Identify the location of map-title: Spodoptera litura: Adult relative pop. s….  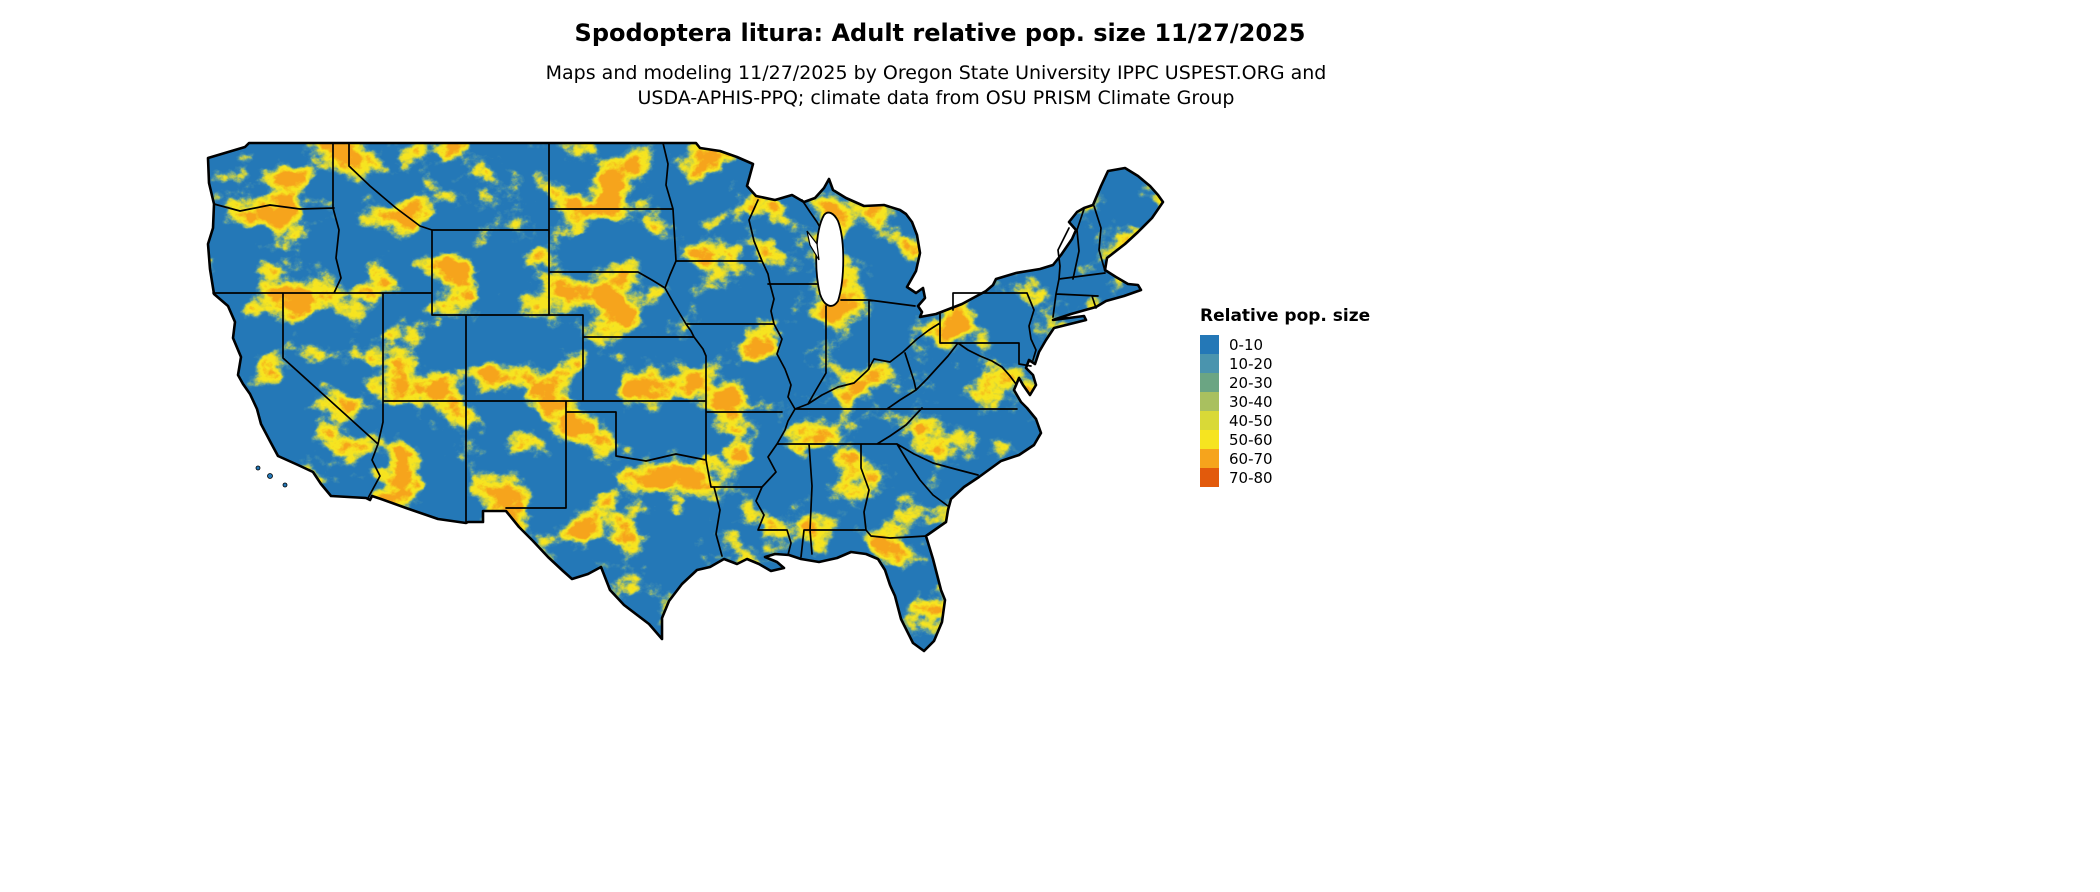
(940, 33).